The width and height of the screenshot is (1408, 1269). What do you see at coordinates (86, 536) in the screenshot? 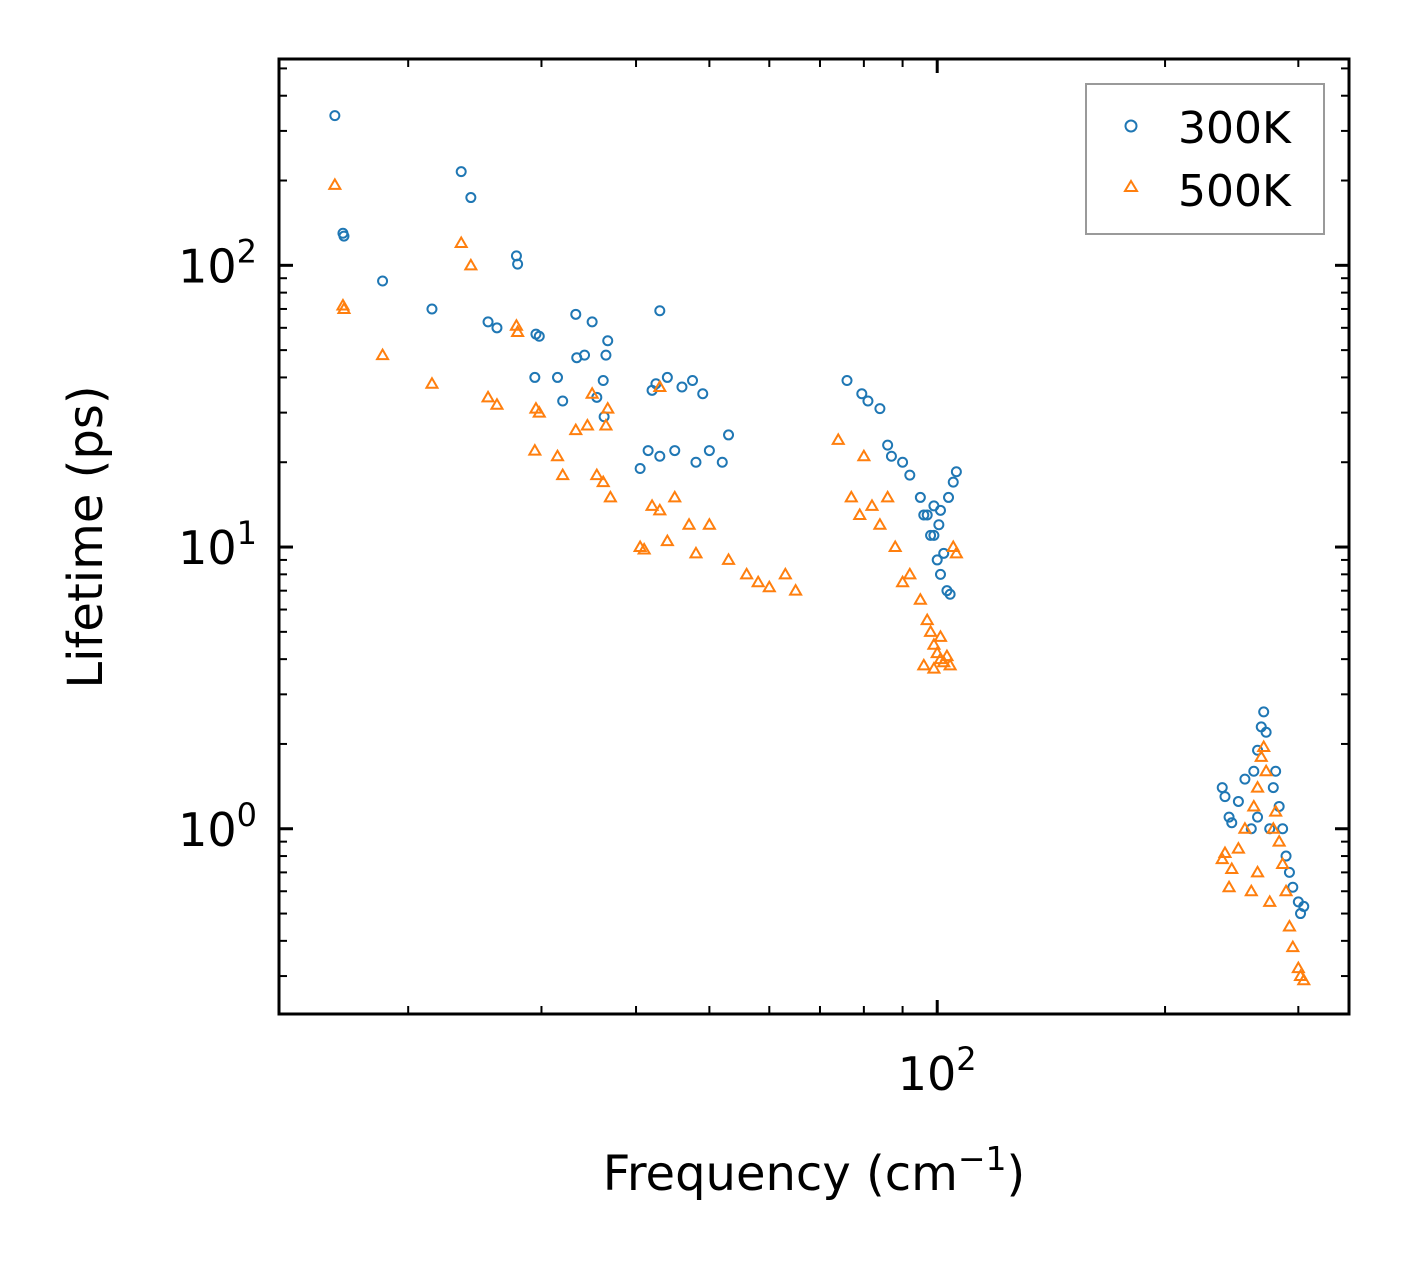
I see `y-axis-label: Lifetime (ps)` at bounding box center [86, 536].